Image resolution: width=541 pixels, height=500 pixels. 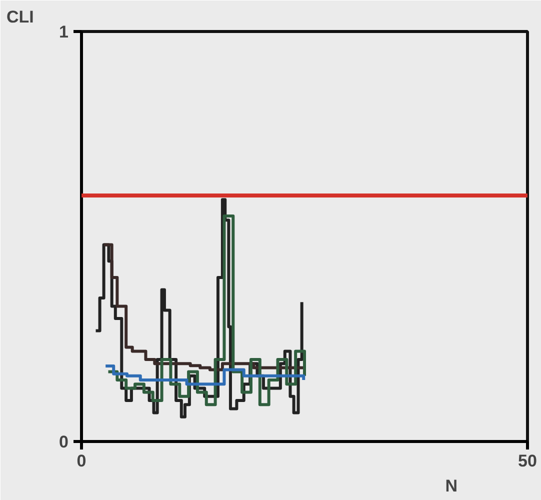 What do you see at coordinates (451, 486) in the screenshot?
I see `x-axis-title: N` at bounding box center [451, 486].